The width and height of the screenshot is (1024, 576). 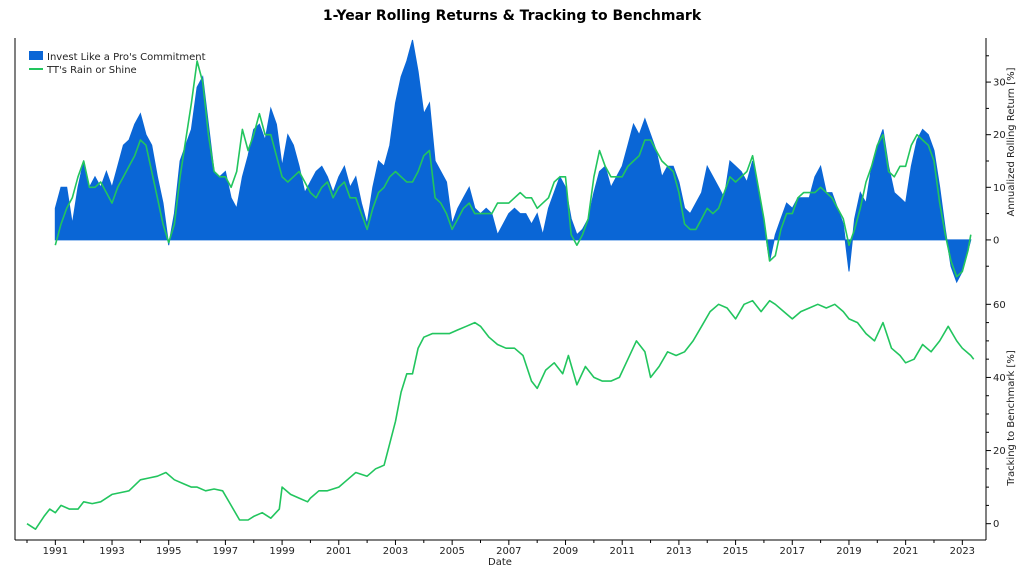 I want to click on y-top-tick-label-20: 20, so click(x=999, y=135).